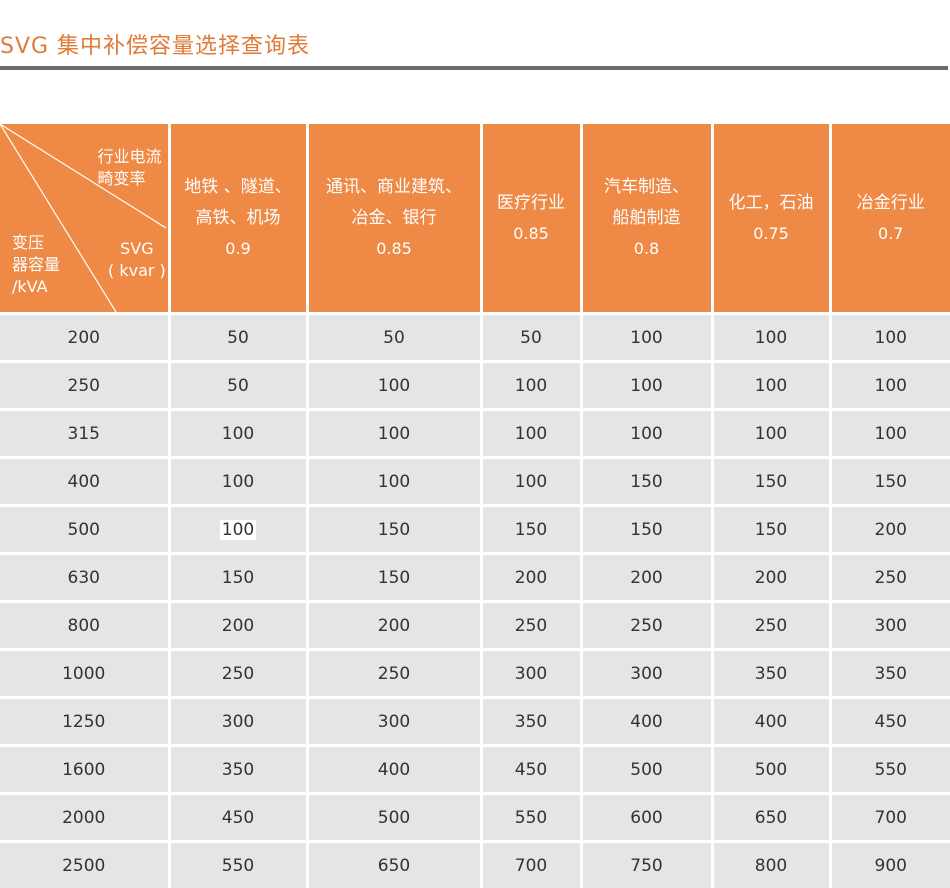 The image size is (950, 888). I want to click on table-row: 200 50 50 50 100 100 100, so click(475, 338).